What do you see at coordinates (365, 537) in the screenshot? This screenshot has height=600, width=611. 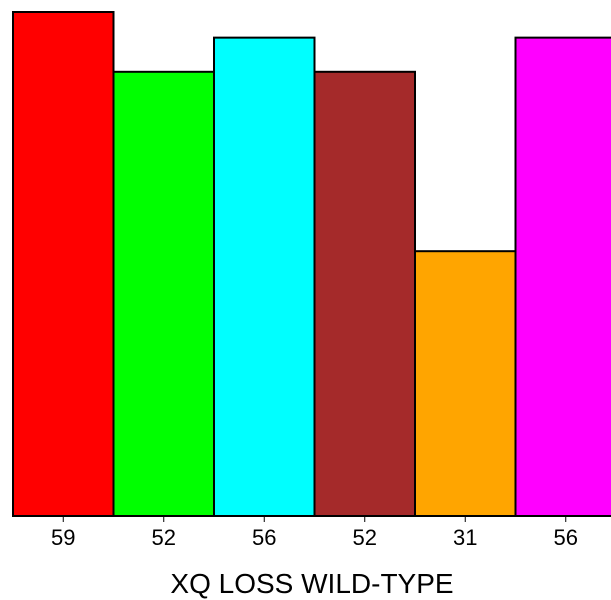 I see `tick-label-4: 52` at bounding box center [365, 537].